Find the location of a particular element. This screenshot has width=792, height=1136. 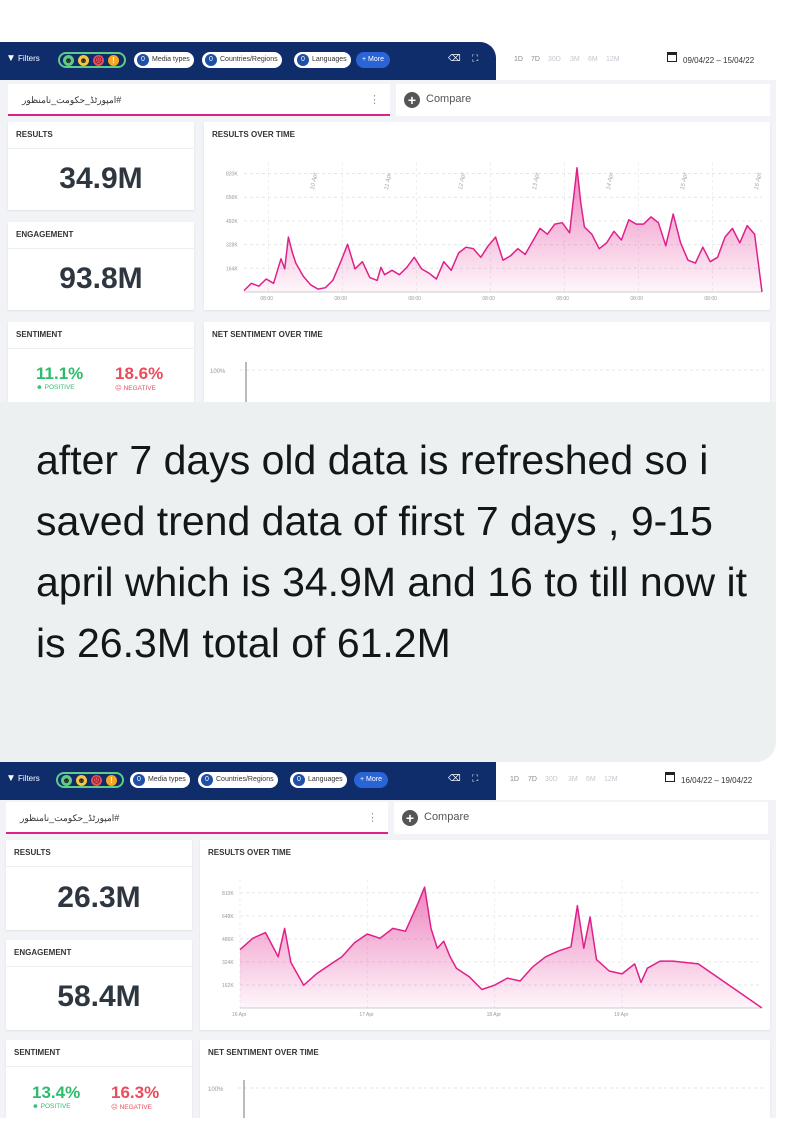

x-tick-label: 16 Apr is located at coordinates (239, 1015).